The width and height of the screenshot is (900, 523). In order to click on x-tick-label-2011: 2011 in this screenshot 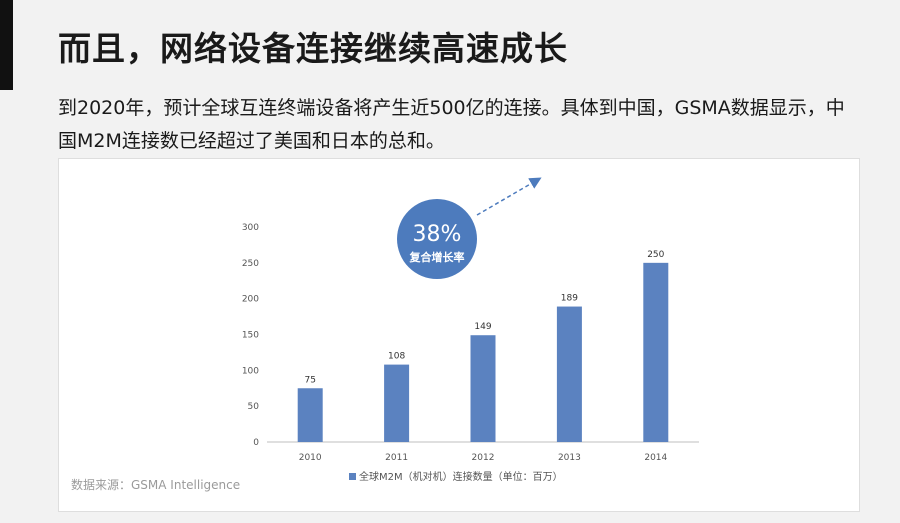, I will do `click(396, 458)`.